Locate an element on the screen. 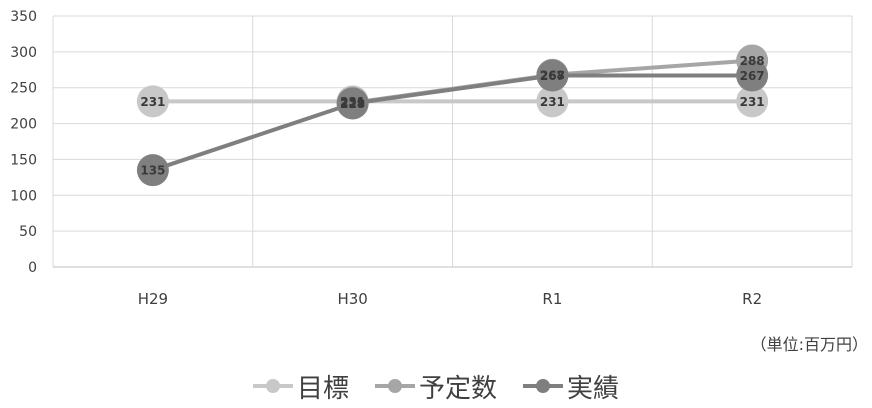  y-tick-label: 250 is located at coordinates (23, 89).